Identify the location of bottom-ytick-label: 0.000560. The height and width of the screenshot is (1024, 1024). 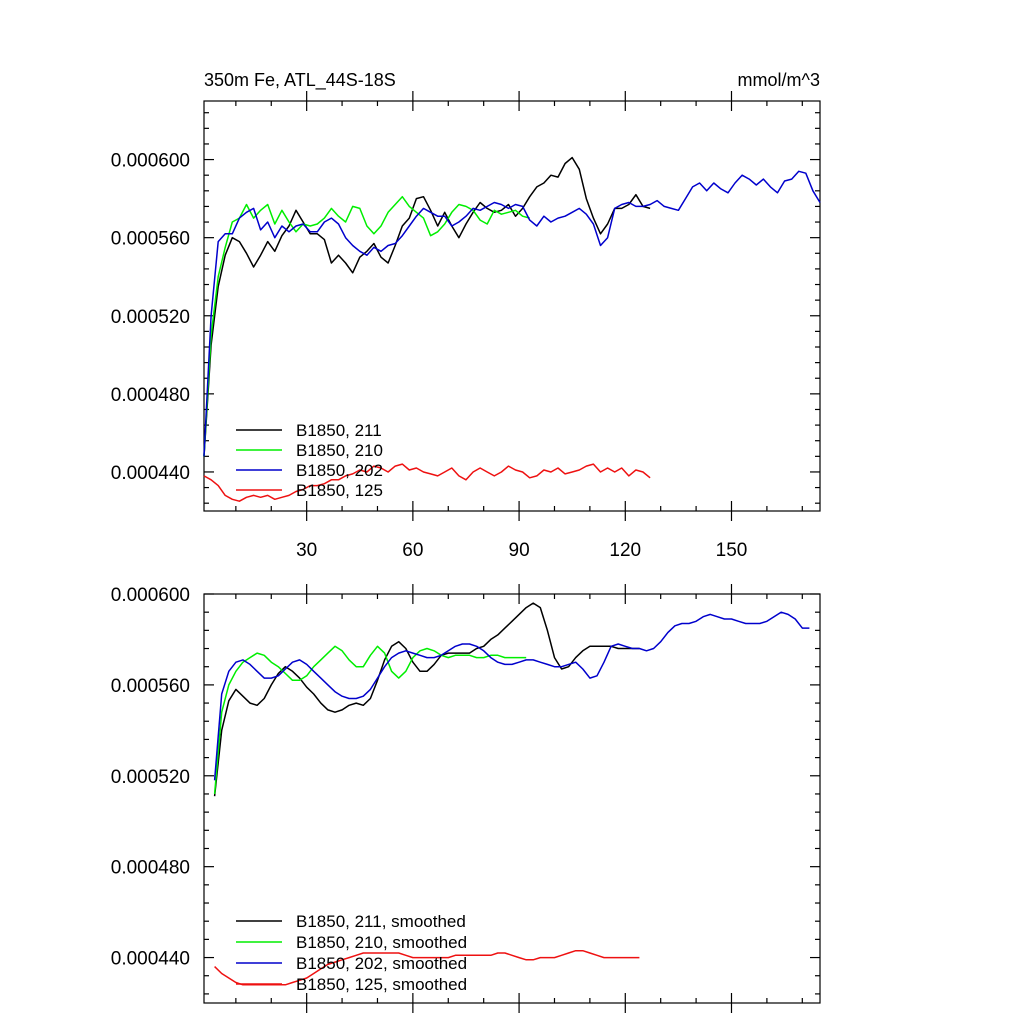
(150, 686).